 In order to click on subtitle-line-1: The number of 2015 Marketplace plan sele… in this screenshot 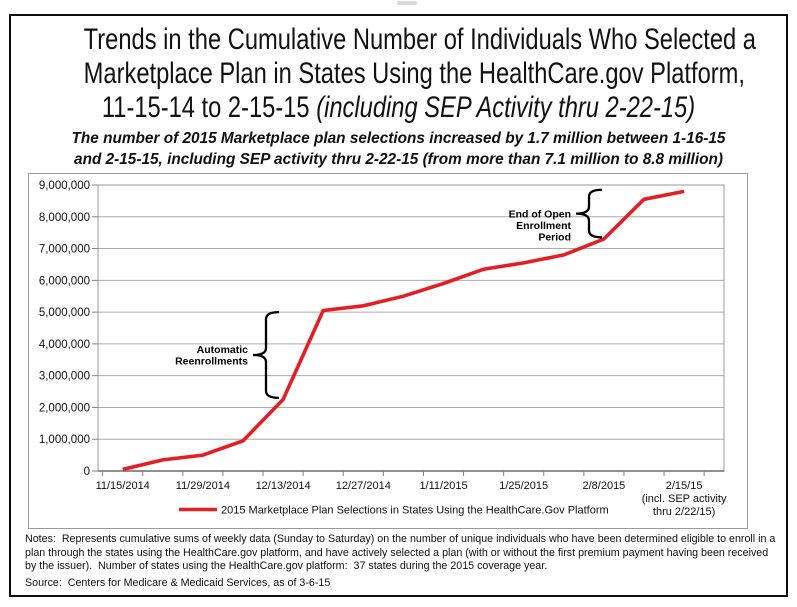, I will do `click(398, 138)`.